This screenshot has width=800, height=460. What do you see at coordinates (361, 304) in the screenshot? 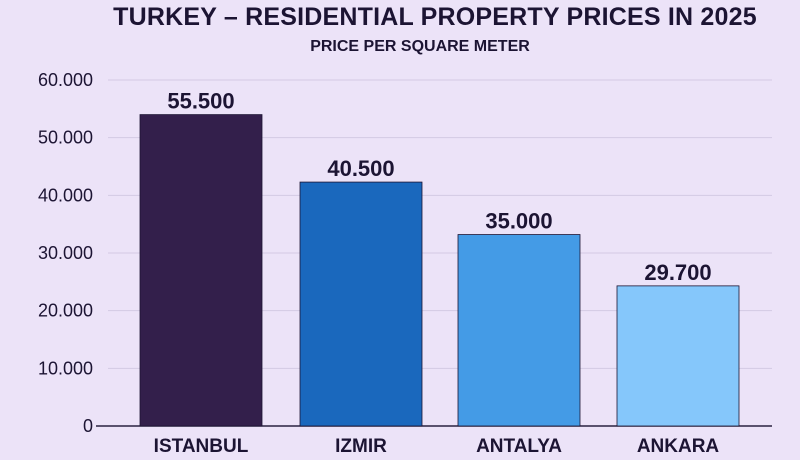
I see `bar-izmir` at bounding box center [361, 304].